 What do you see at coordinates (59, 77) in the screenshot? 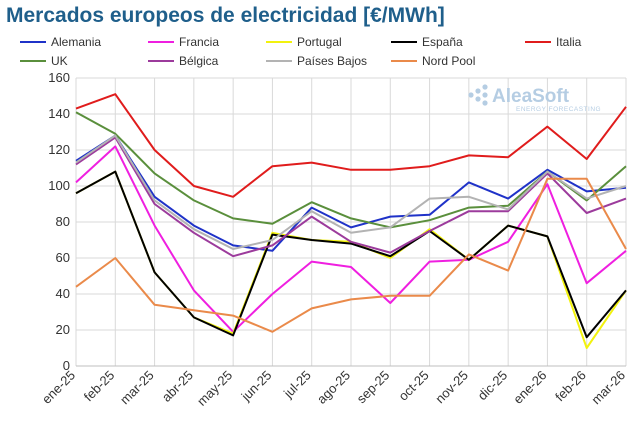
I see `y-tick-label: 160` at bounding box center [59, 77].